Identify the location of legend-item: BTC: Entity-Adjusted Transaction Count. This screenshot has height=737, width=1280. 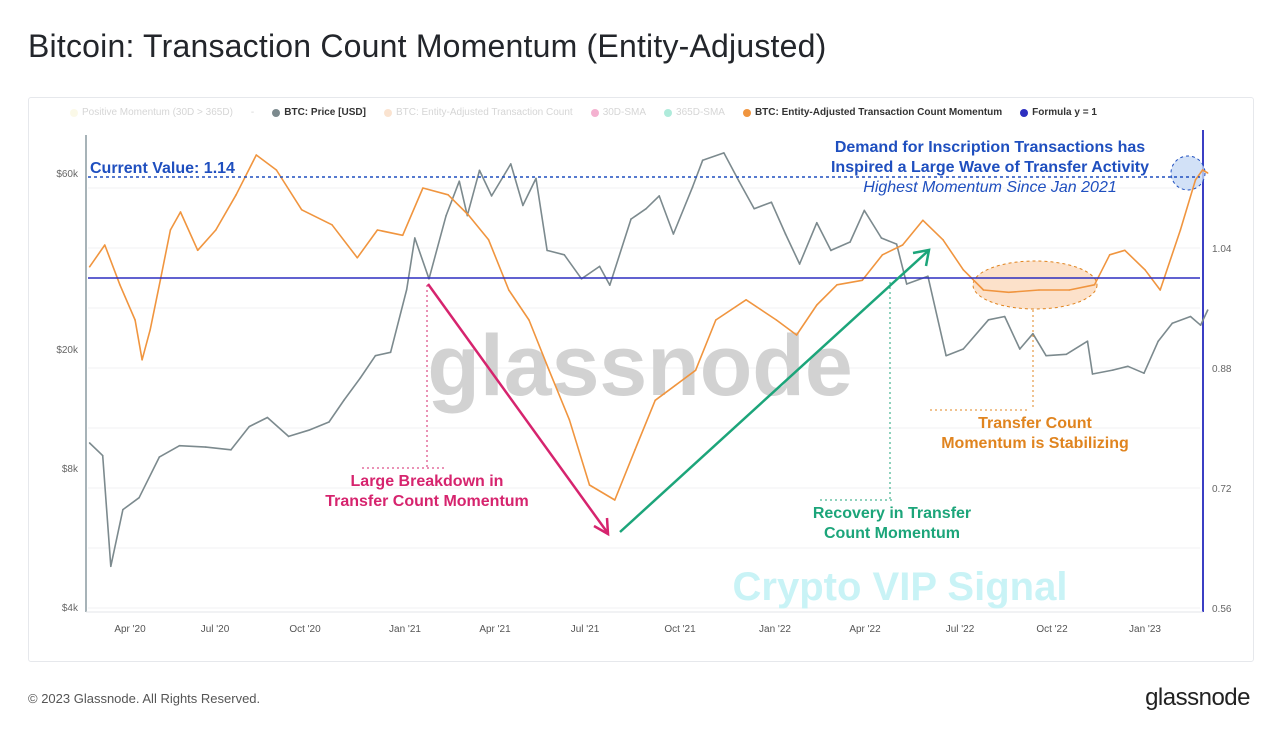
(478, 112).